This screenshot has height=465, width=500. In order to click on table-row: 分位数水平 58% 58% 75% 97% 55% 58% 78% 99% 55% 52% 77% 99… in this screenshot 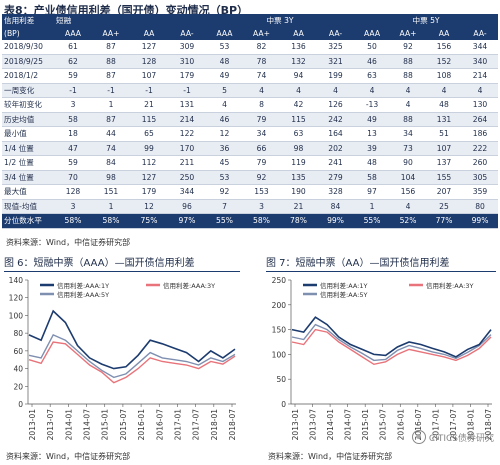, I will do `click(250, 221)`.